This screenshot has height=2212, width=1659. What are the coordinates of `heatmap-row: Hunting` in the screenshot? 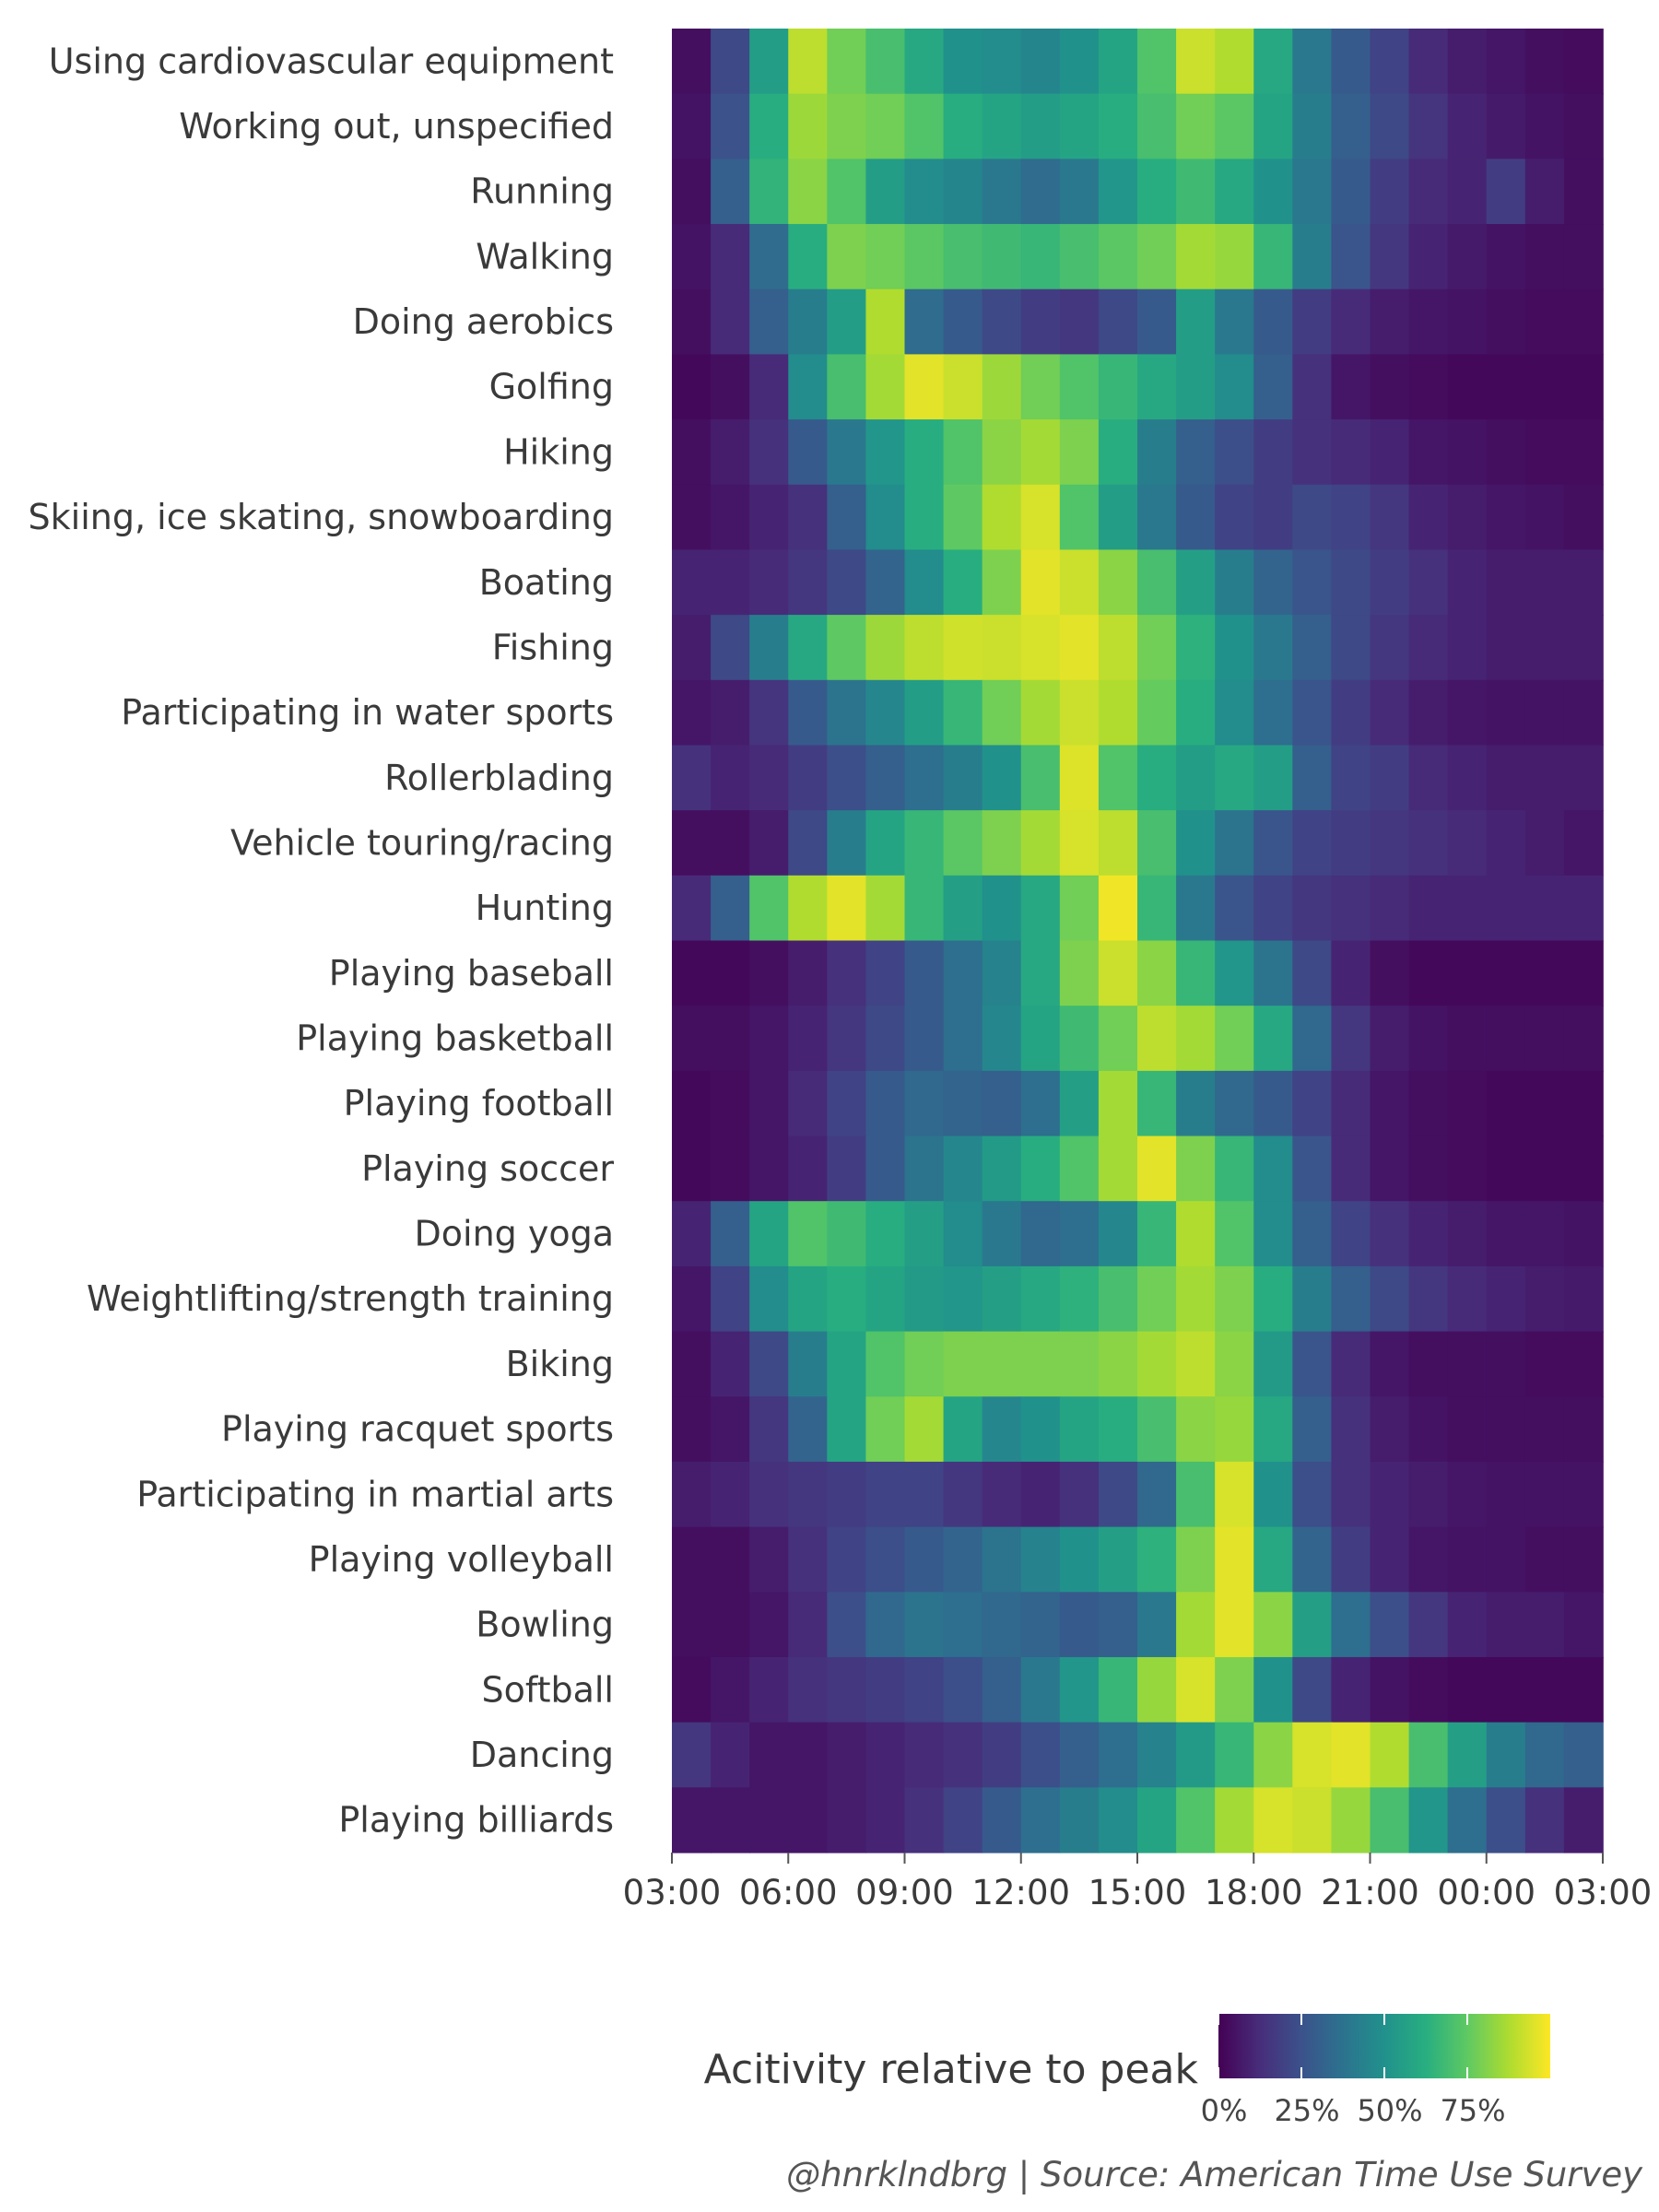 It's located at (1040, 908).